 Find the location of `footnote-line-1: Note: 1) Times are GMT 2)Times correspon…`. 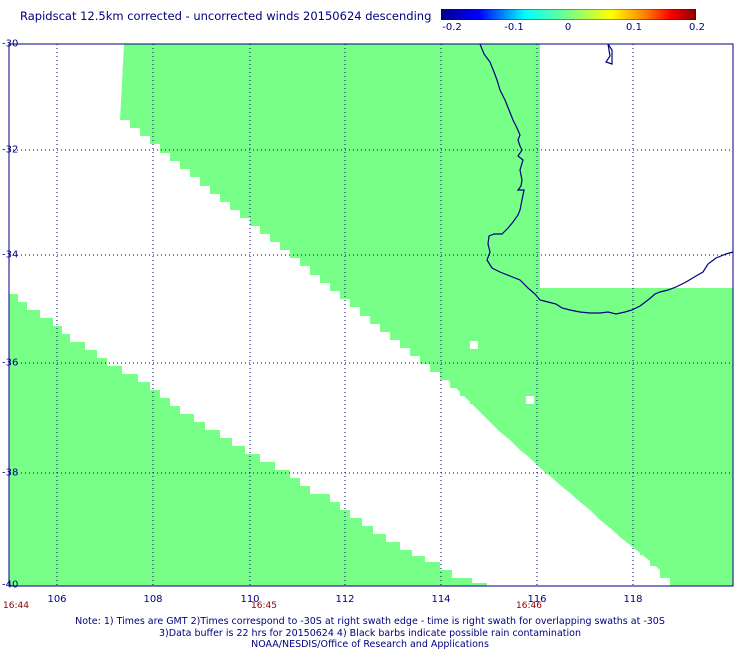

footnote-line-1: Note: 1) Times are GMT 2)Times correspon… is located at coordinates (370, 621).